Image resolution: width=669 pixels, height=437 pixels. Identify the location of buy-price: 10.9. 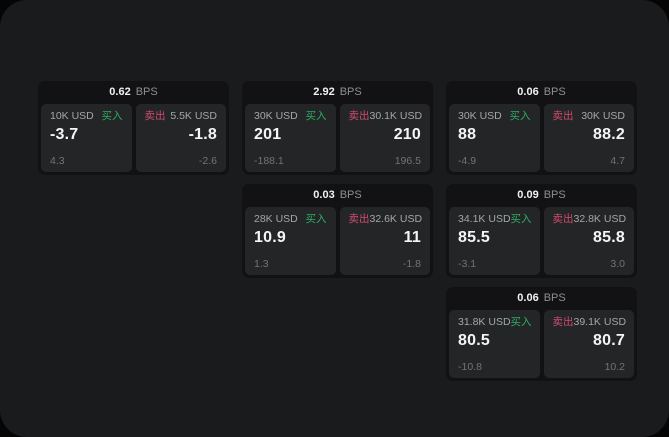
(270, 237).